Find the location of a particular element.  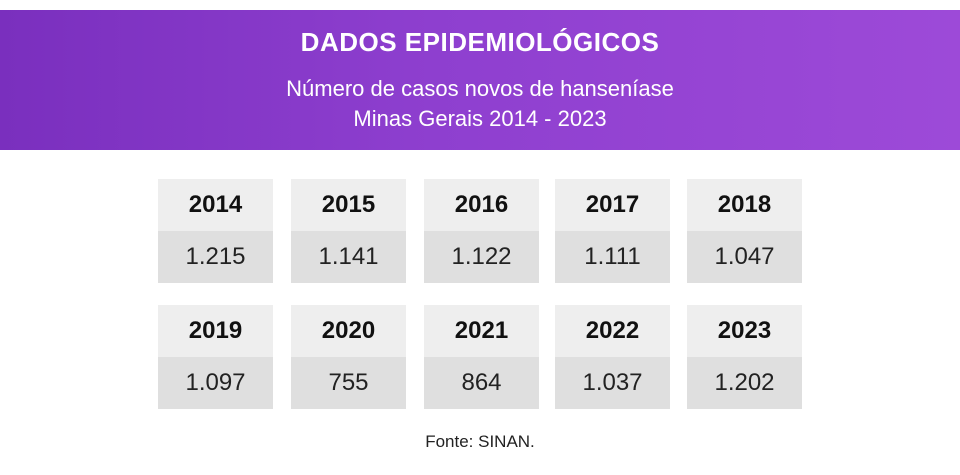

case-count-value: 1.215 is located at coordinates (215, 257).